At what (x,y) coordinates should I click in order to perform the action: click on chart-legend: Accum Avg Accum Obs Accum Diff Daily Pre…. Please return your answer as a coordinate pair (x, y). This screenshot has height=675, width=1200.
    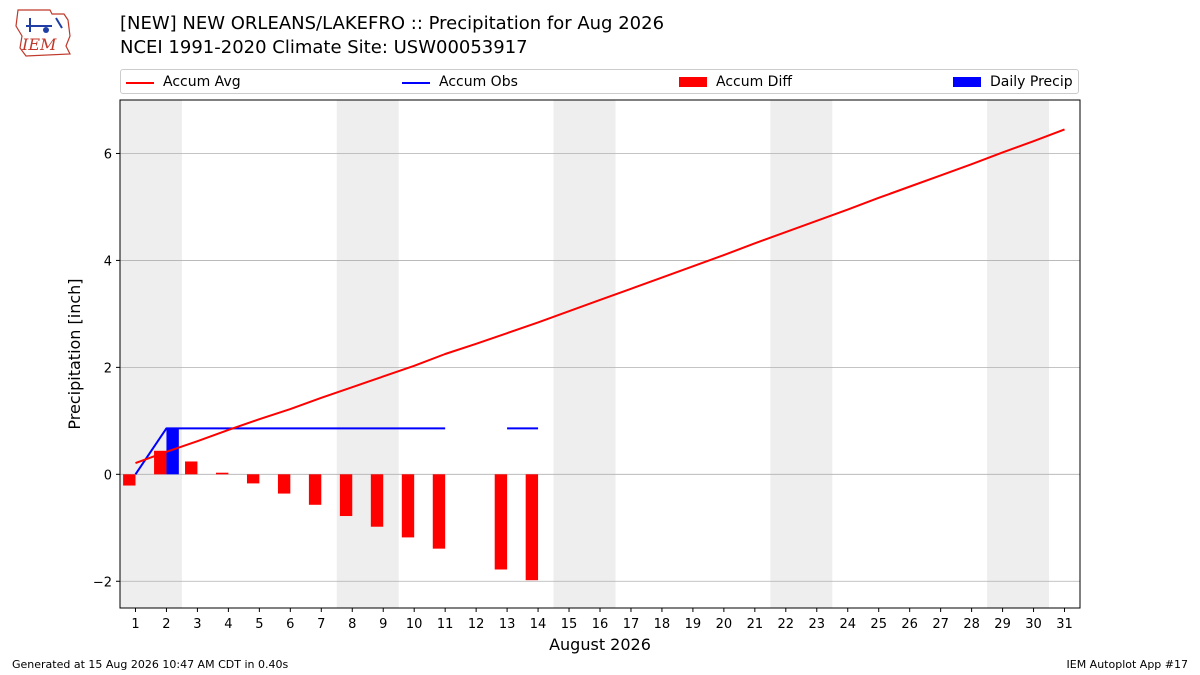
    Looking at the image, I should click on (599, 81).